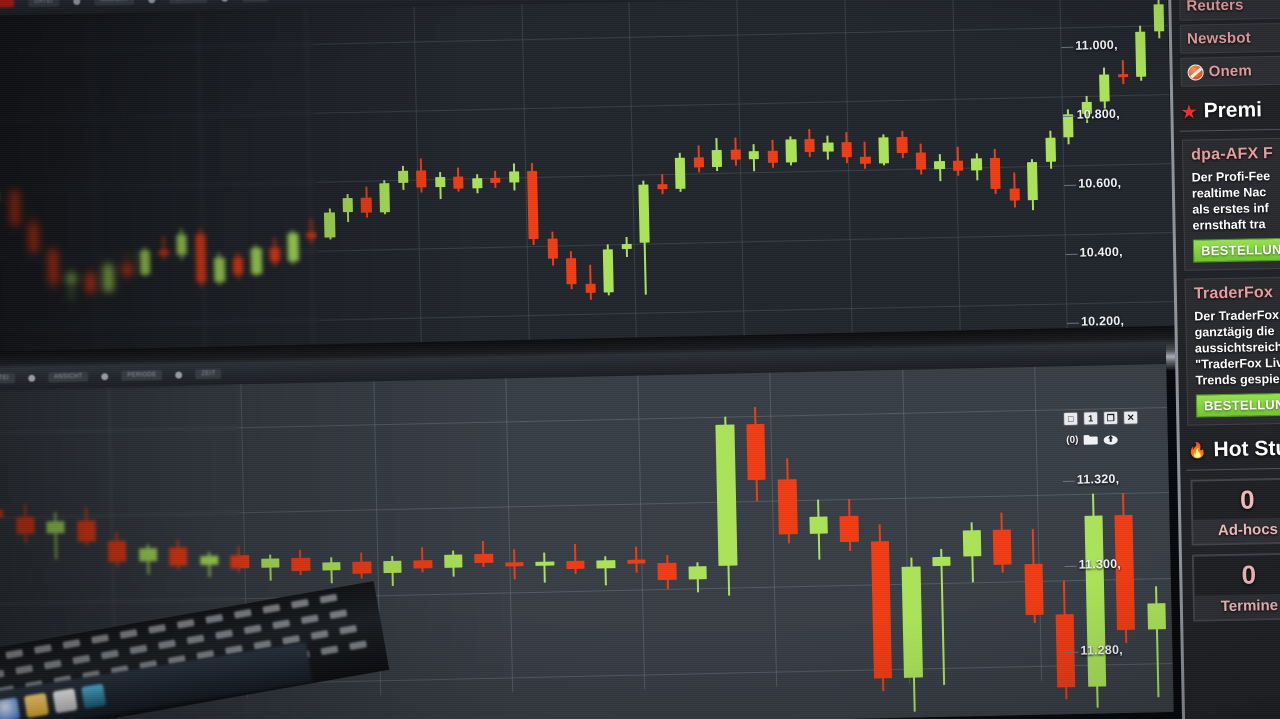  I want to click on y-axis-label: 10.800,, so click(1098, 114).